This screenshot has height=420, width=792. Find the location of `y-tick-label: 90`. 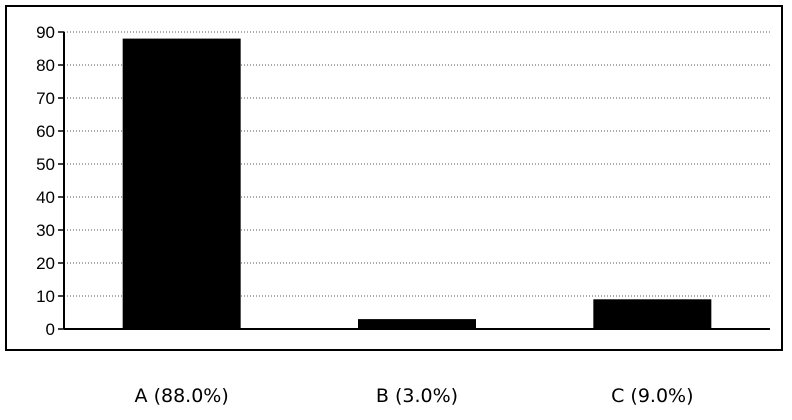

y-tick-label: 90 is located at coordinates (45, 32).